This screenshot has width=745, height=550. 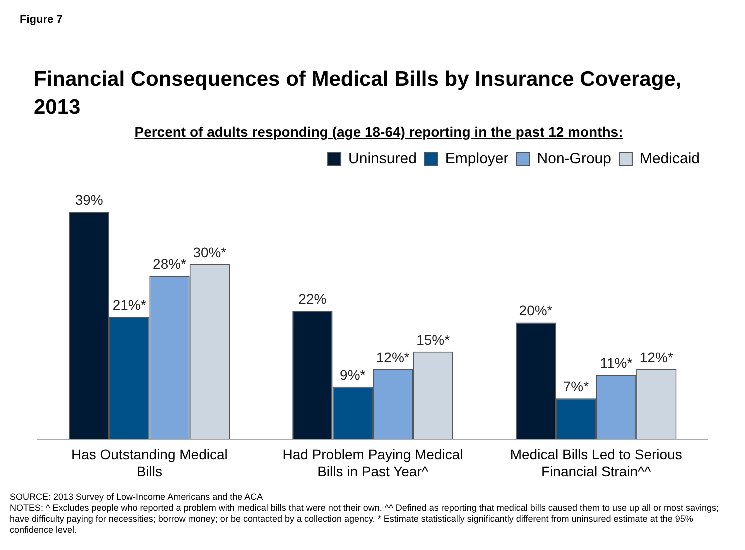 What do you see at coordinates (149, 463) in the screenshot?
I see `x-tick-label: Has Outstanding Medical Bills` at bounding box center [149, 463].